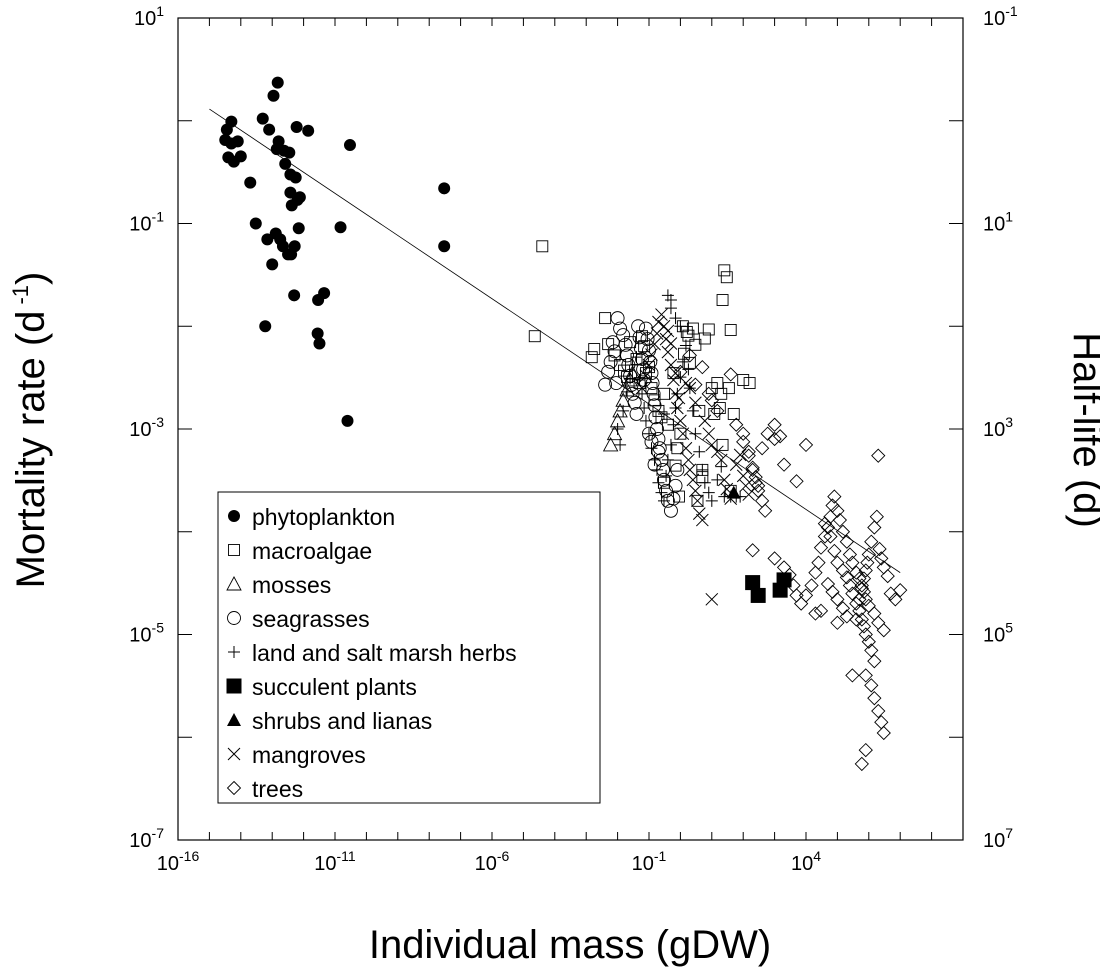  Describe the element at coordinates (277, 789) in the screenshot. I see `legend-label: trees` at that location.